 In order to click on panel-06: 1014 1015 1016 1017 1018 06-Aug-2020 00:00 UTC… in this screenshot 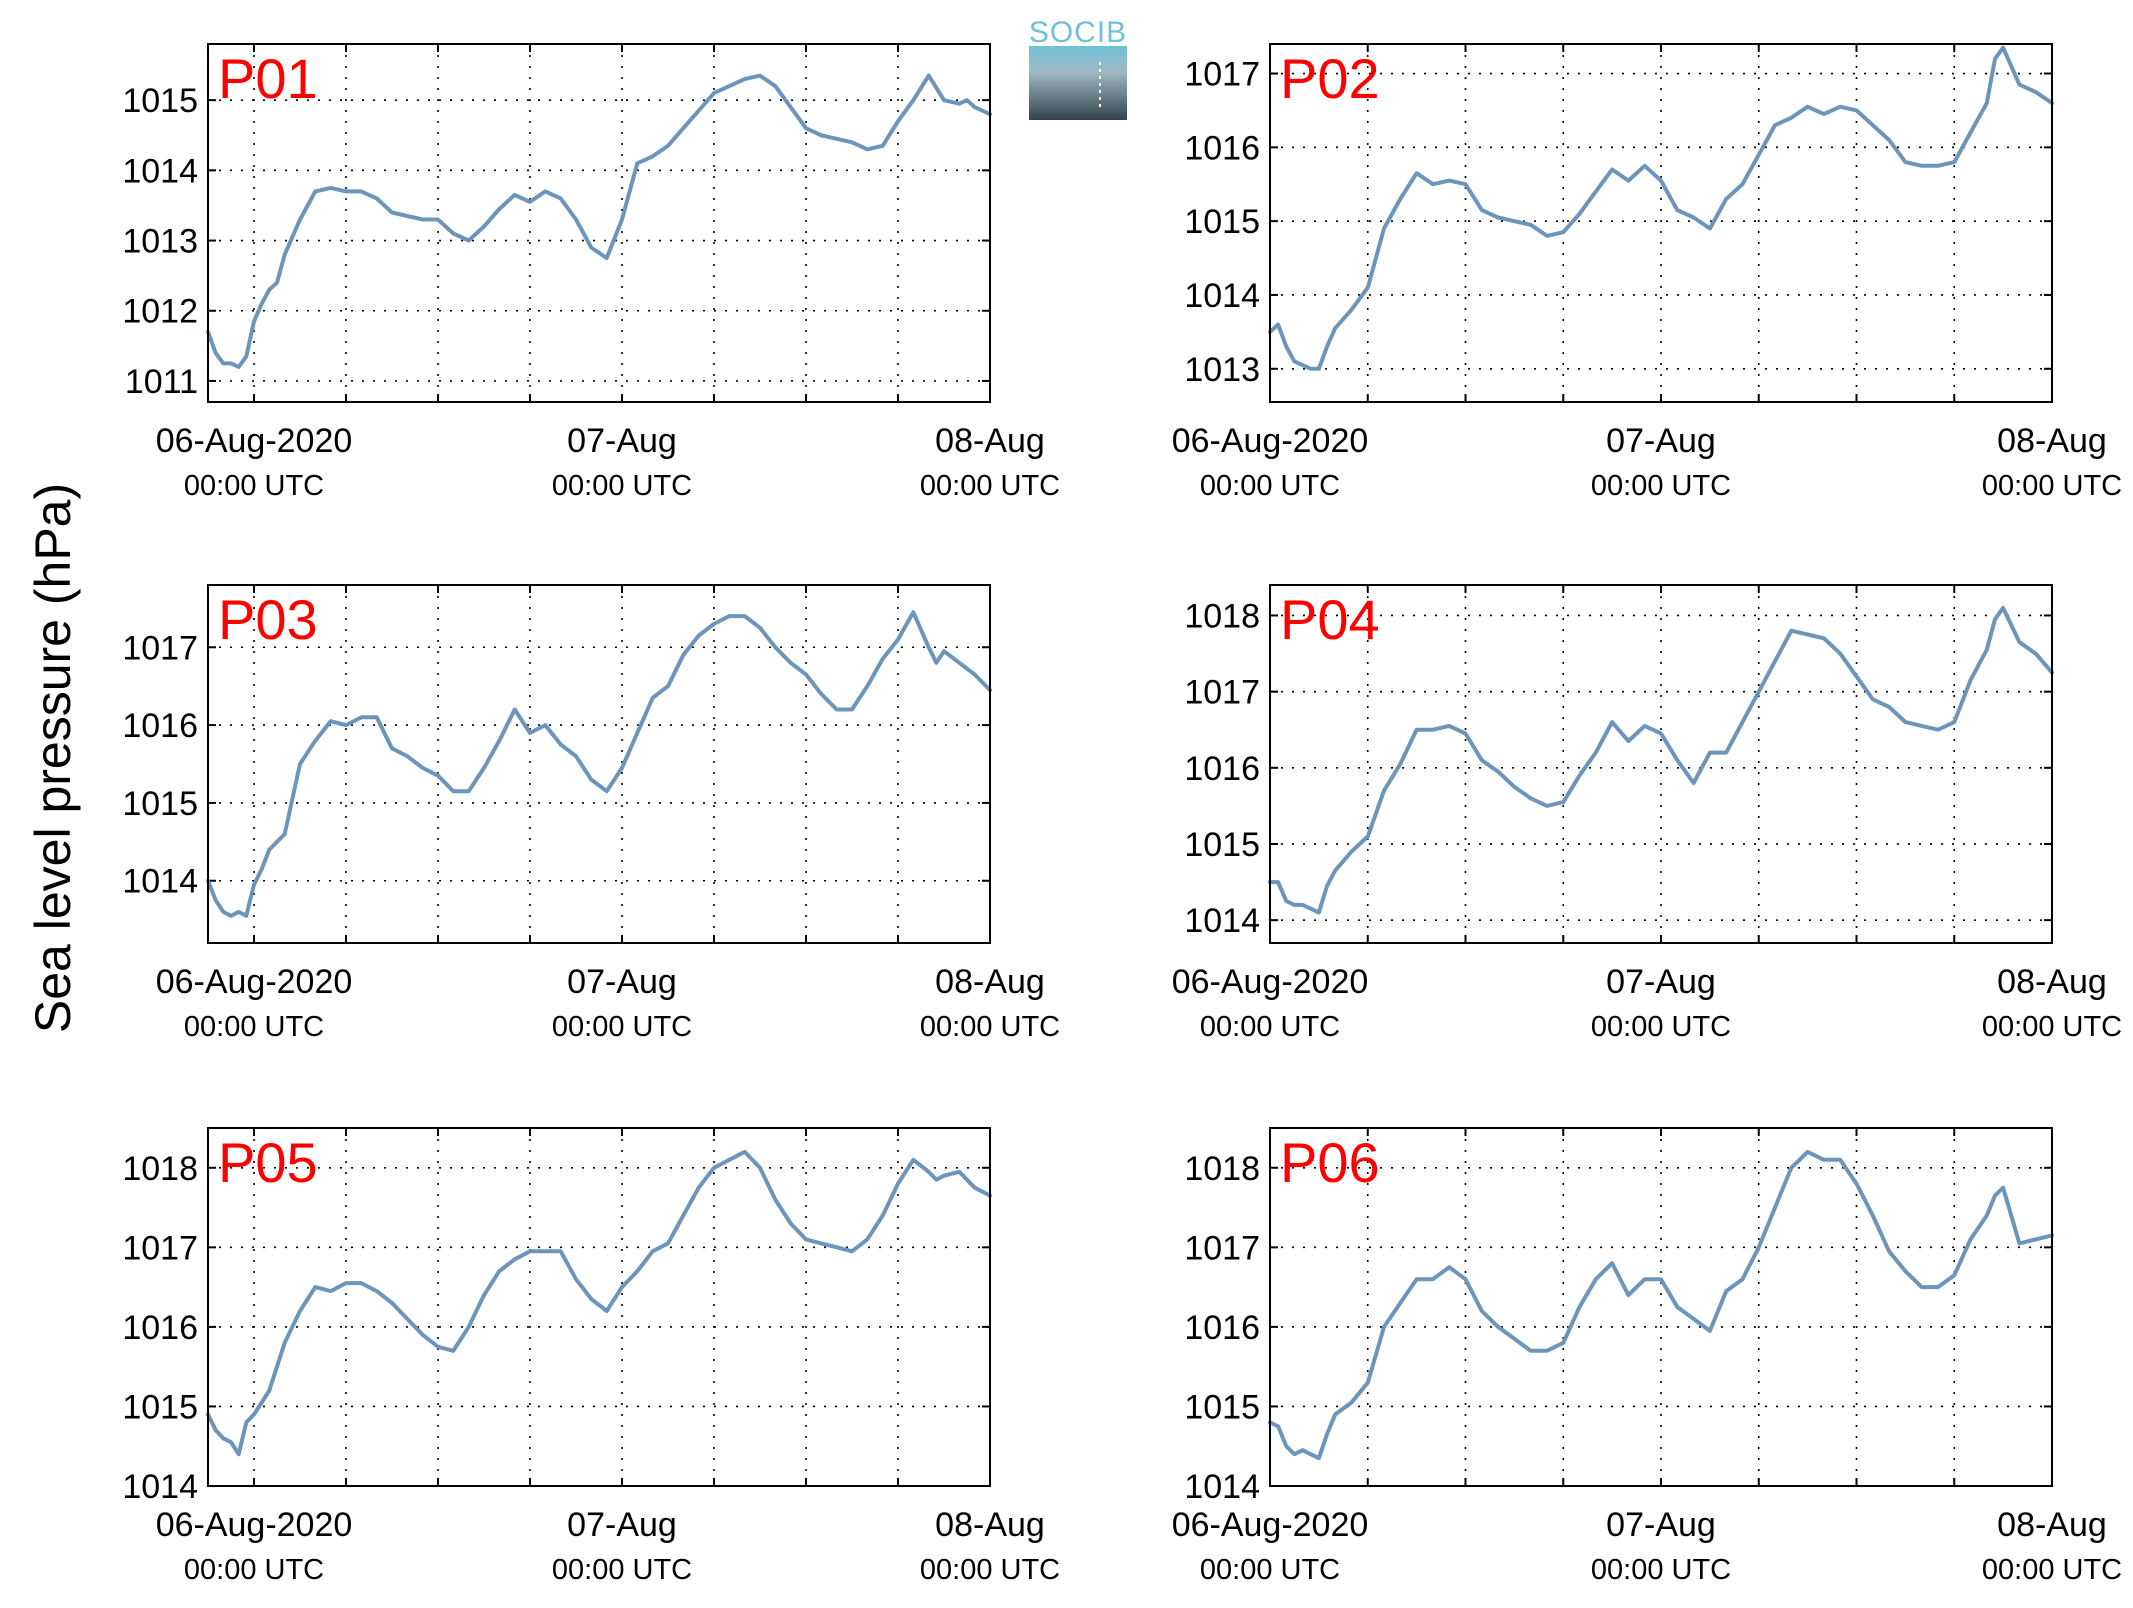, I will do `click(1647, 1356)`.